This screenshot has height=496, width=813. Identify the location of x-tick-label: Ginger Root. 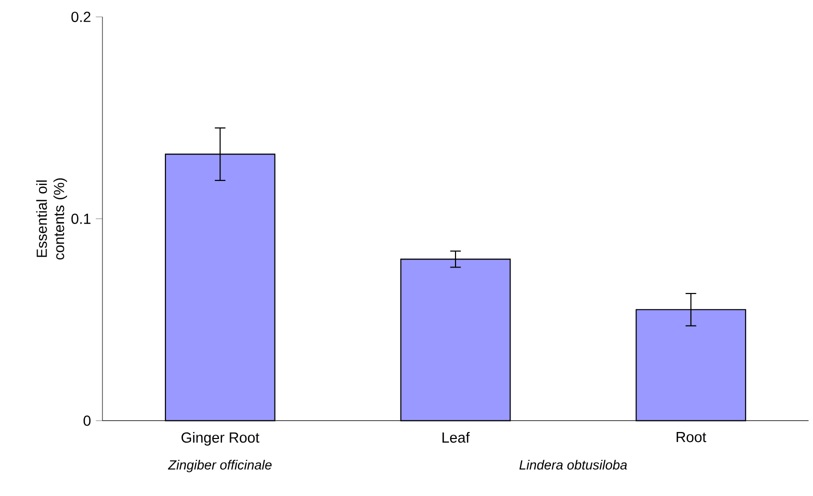
(221, 439).